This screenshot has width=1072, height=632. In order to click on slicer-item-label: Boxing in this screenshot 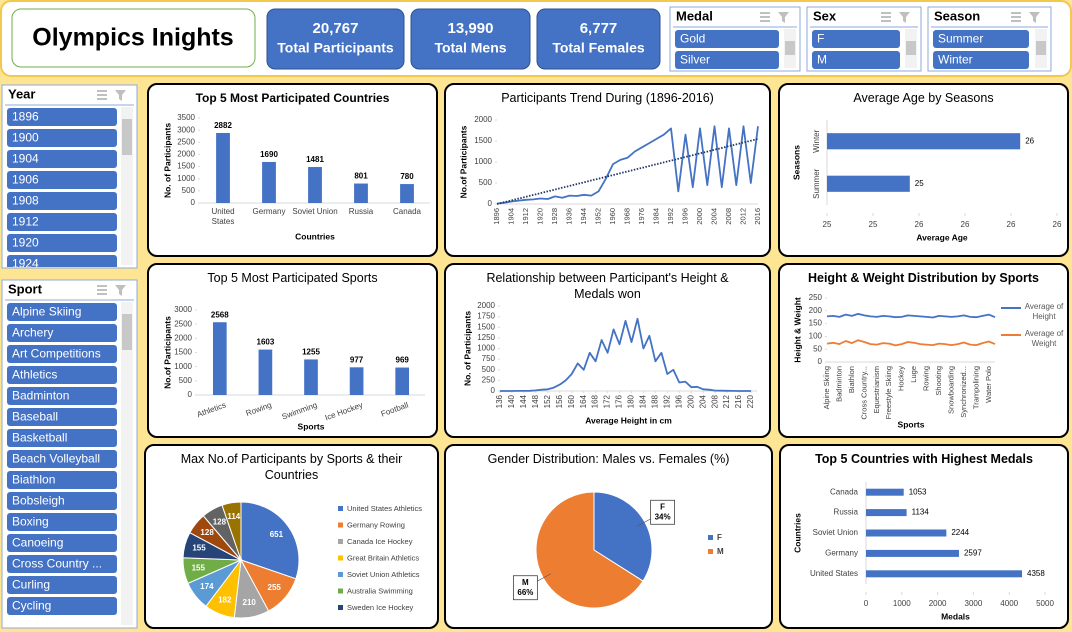, I will do `click(30, 522)`.